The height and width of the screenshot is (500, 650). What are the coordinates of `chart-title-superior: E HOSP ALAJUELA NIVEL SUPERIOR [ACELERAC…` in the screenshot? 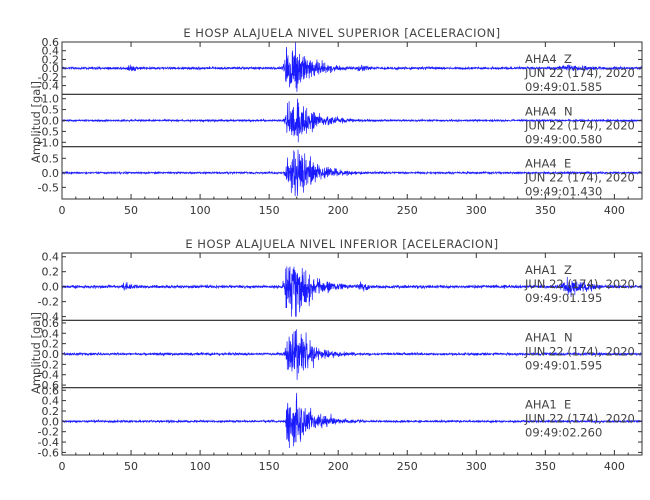 It's located at (341, 33).